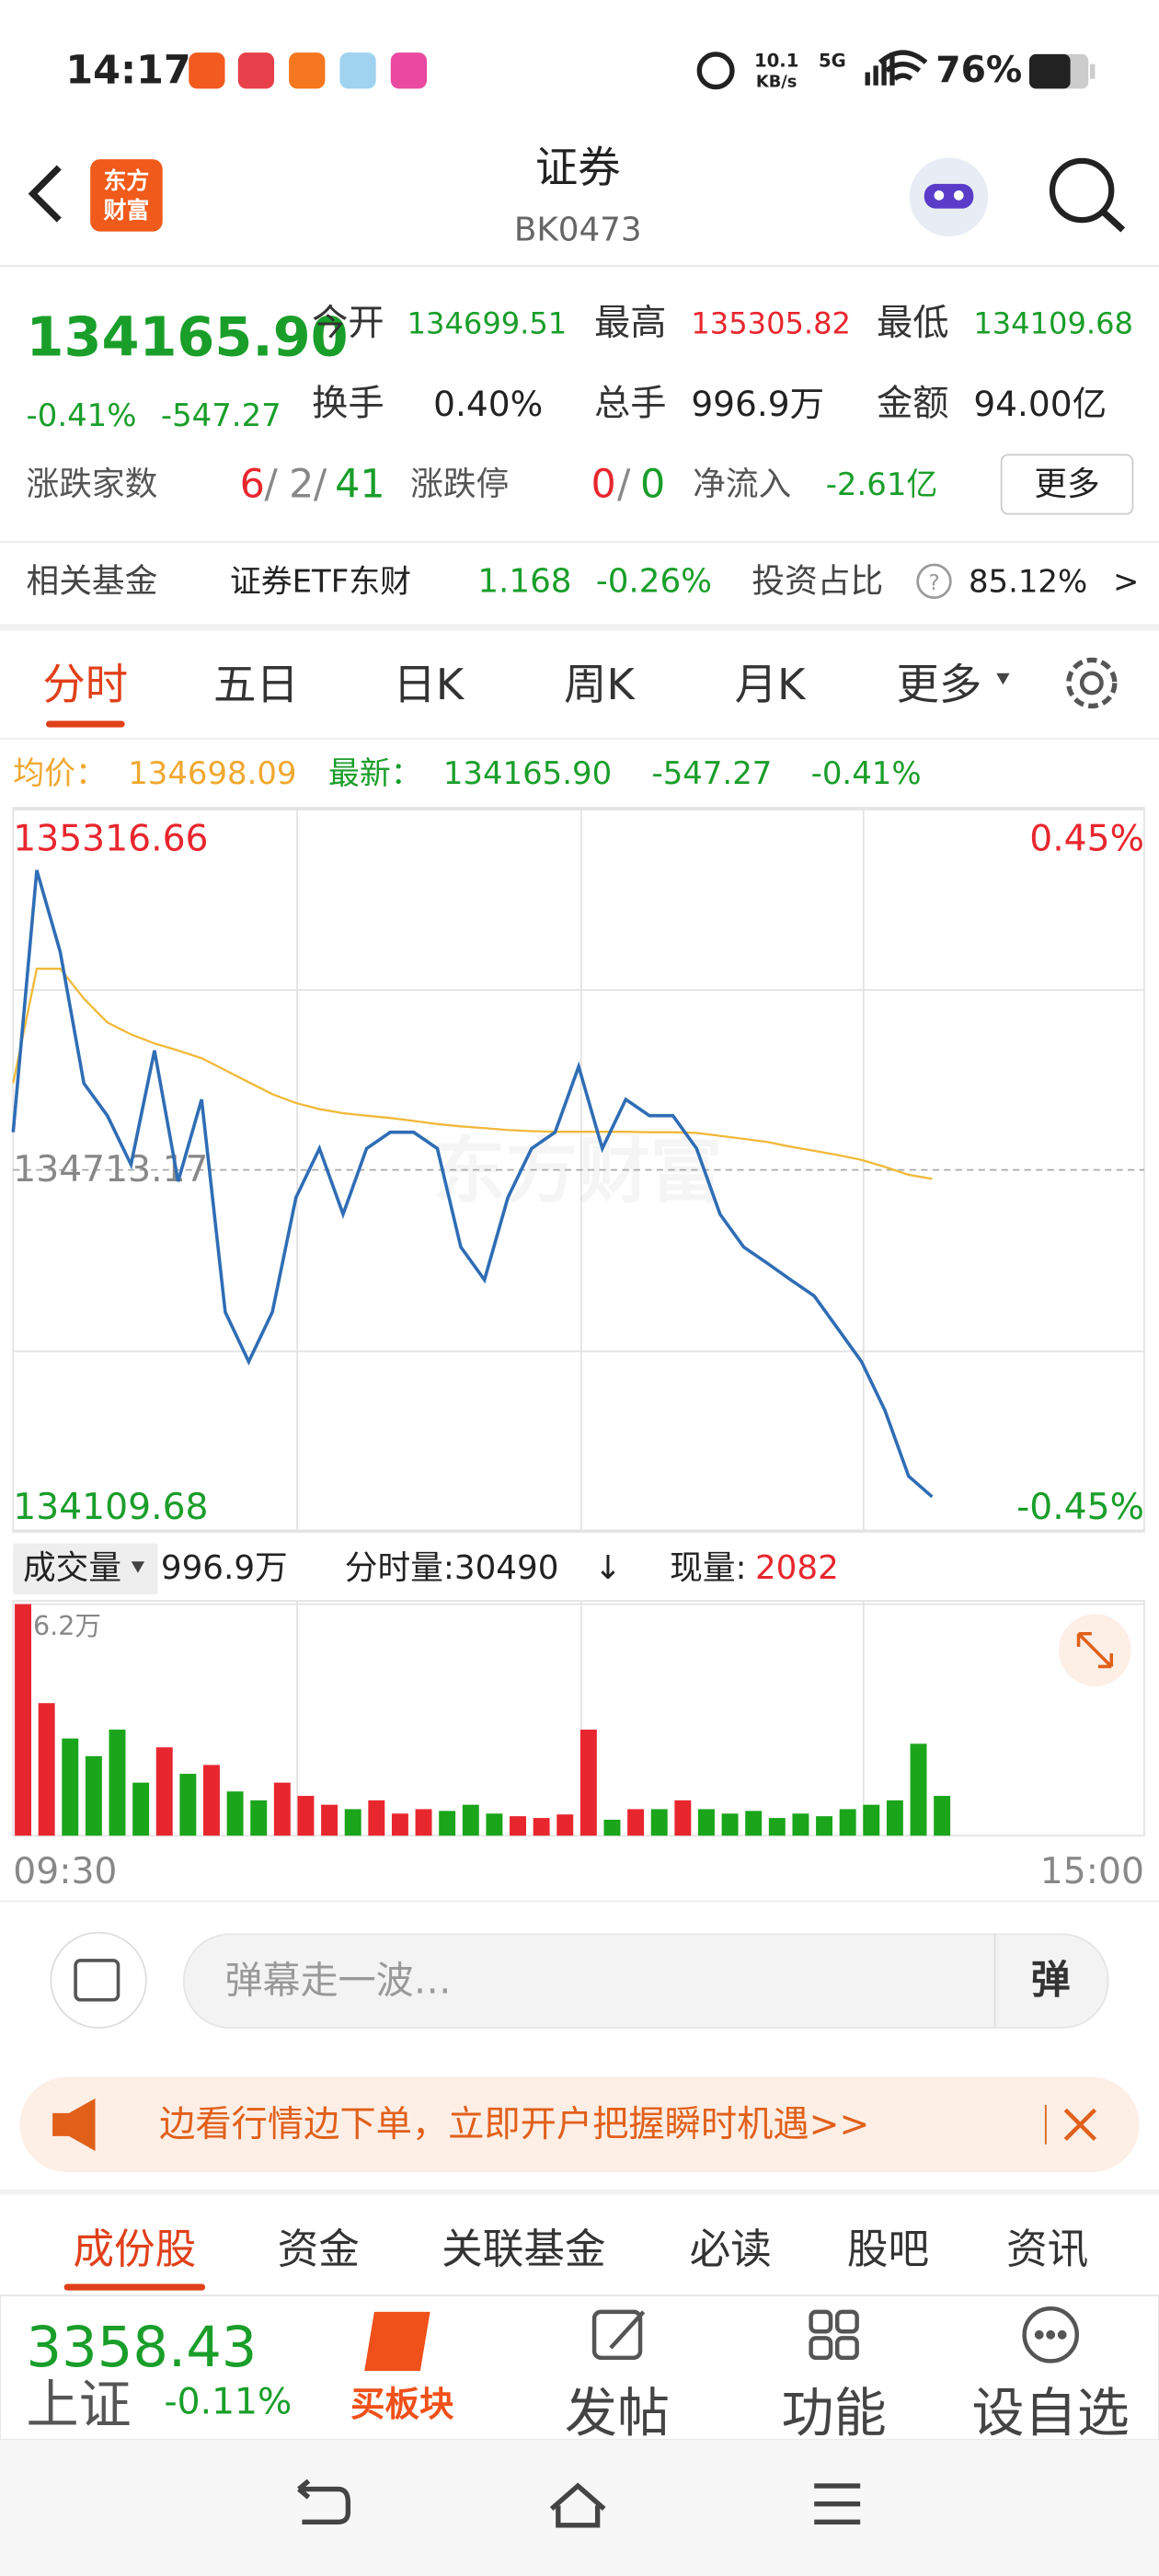  What do you see at coordinates (375, 773) in the screenshot?
I see `last-label: 最新：` at bounding box center [375, 773].